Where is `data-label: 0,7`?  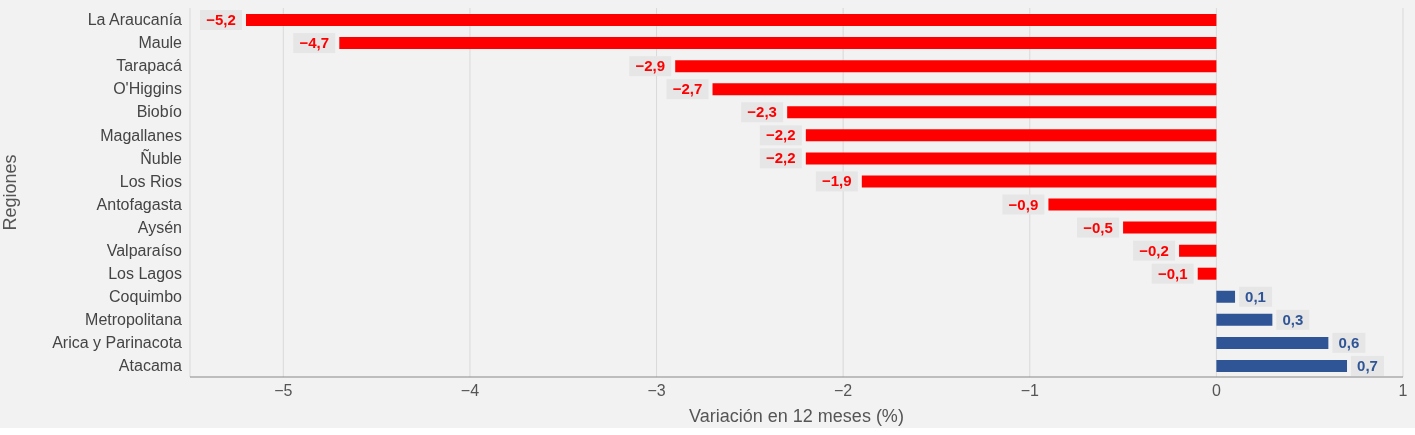
data-label: 0,7 is located at coordinates (1367, 365).